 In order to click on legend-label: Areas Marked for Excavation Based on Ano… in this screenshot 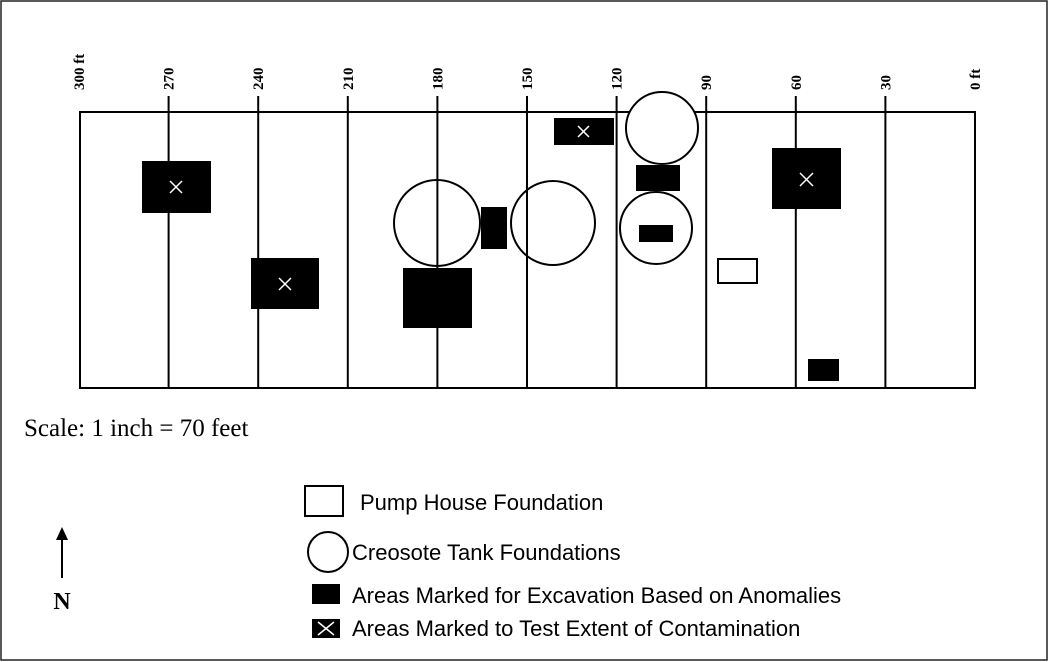, I will do `click(596, 595)`.